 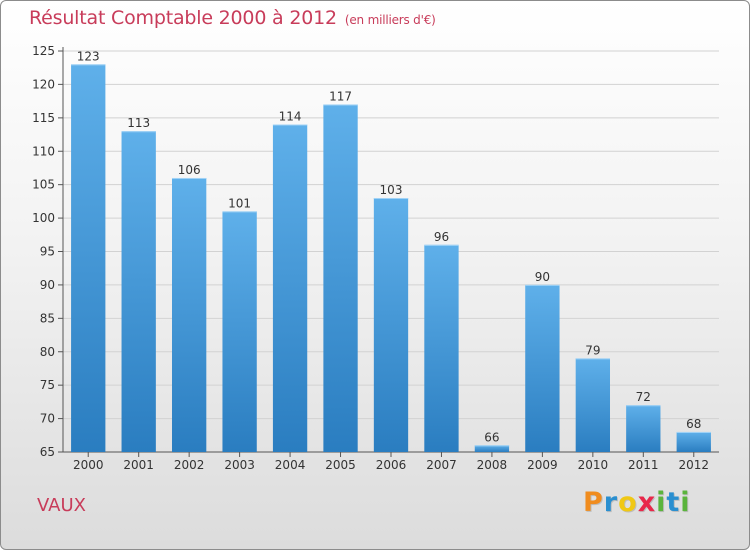 What do you see at coordinates (47, 252) in the screenshot?
I see `y-tick-label: 95` at bounding box center [47, 252].